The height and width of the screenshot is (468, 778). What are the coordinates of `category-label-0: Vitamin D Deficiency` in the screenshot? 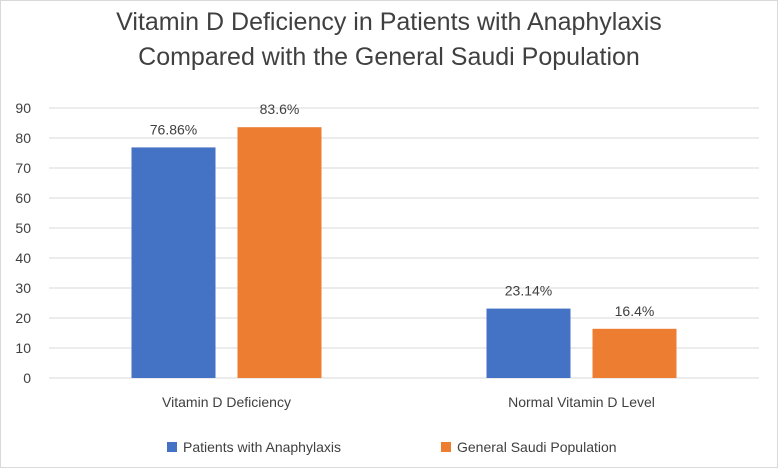 It's located at (226, 402).